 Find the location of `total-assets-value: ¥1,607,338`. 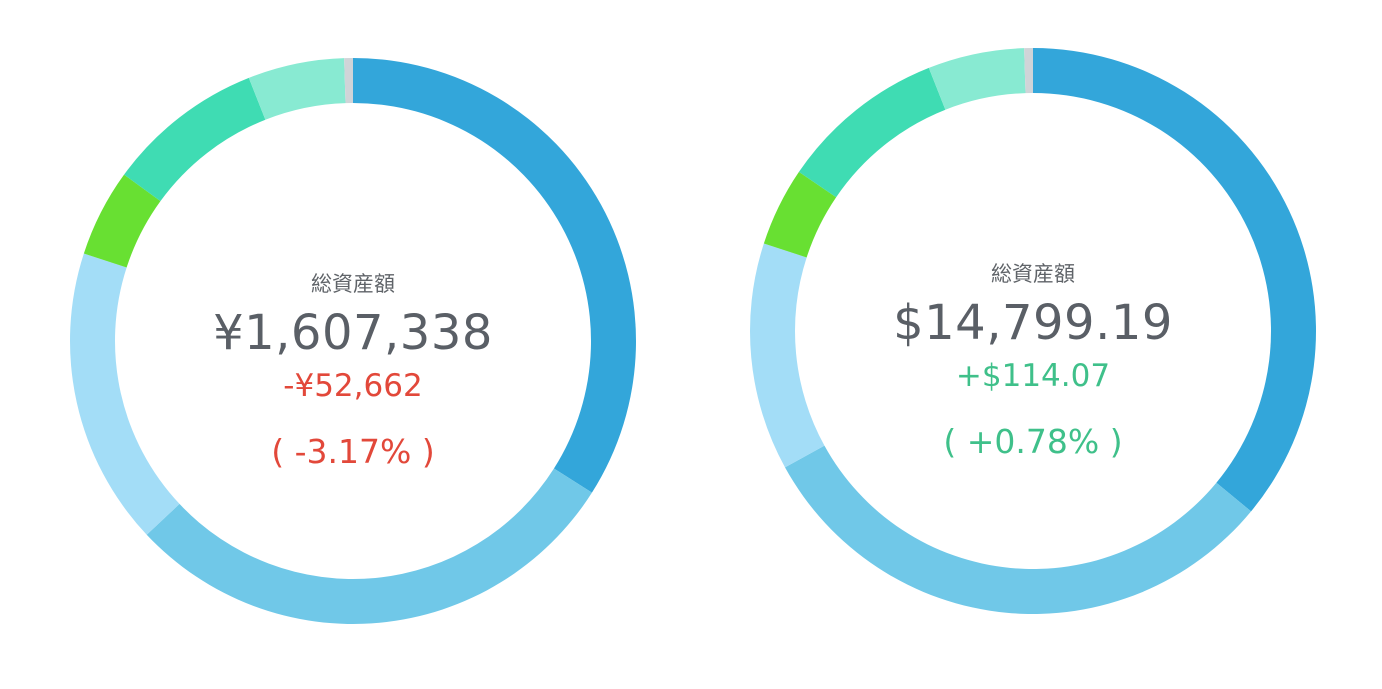

total-assets-value: ¥1,607,338 is located at coordinates (353, 333).